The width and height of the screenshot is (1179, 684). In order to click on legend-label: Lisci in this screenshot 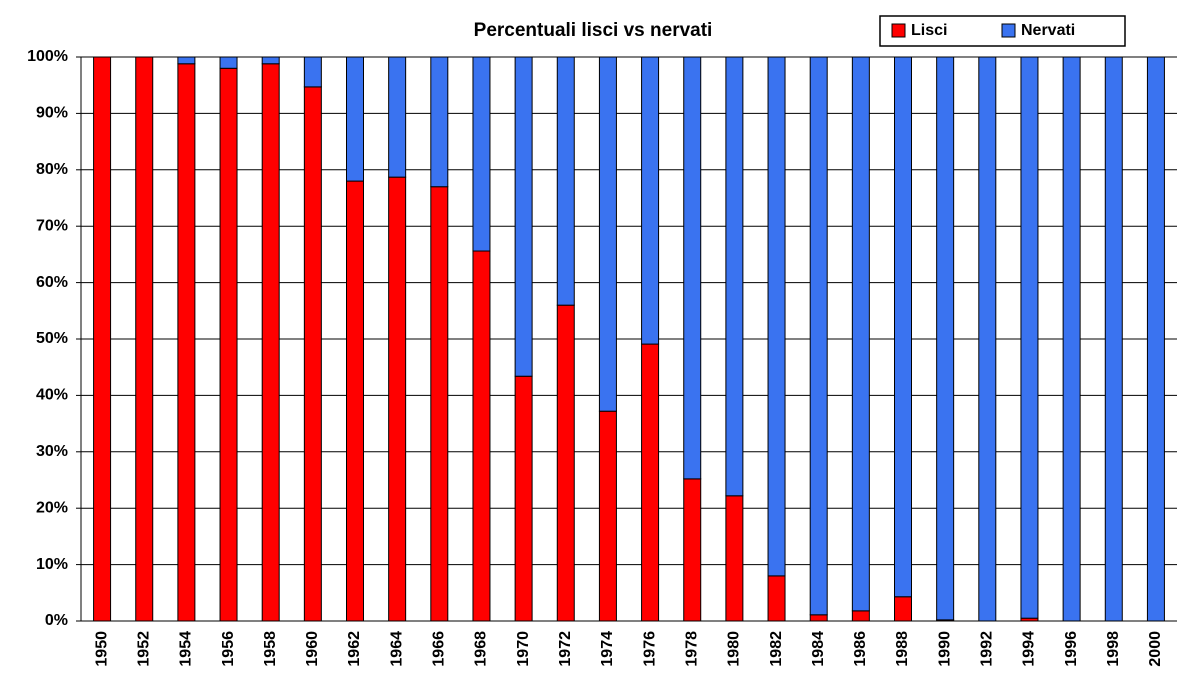, I will do `click(929, 30)`.